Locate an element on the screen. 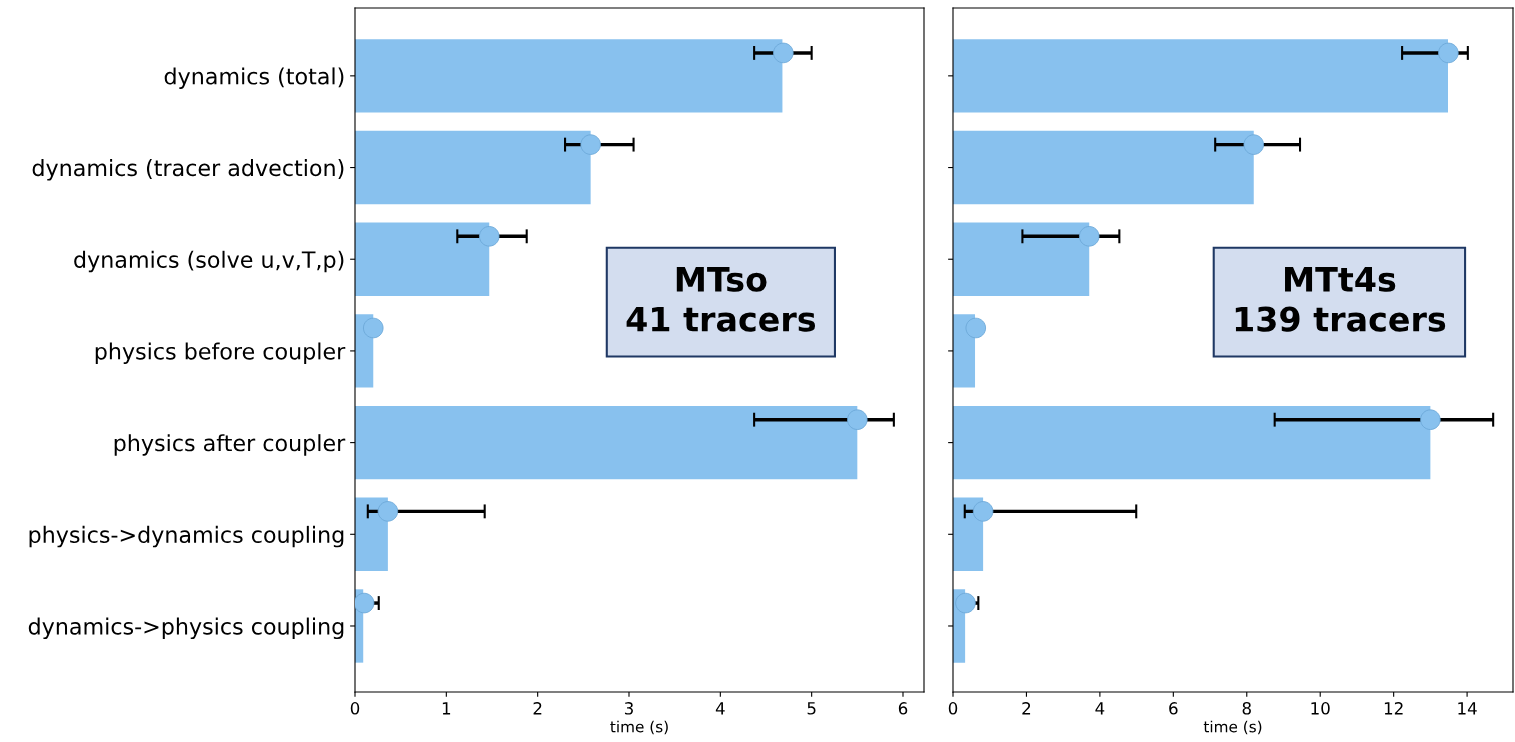 The width and height of the screenshot is (1515, 742). x-tick-label: 1 is located at coordinates (446, 708).